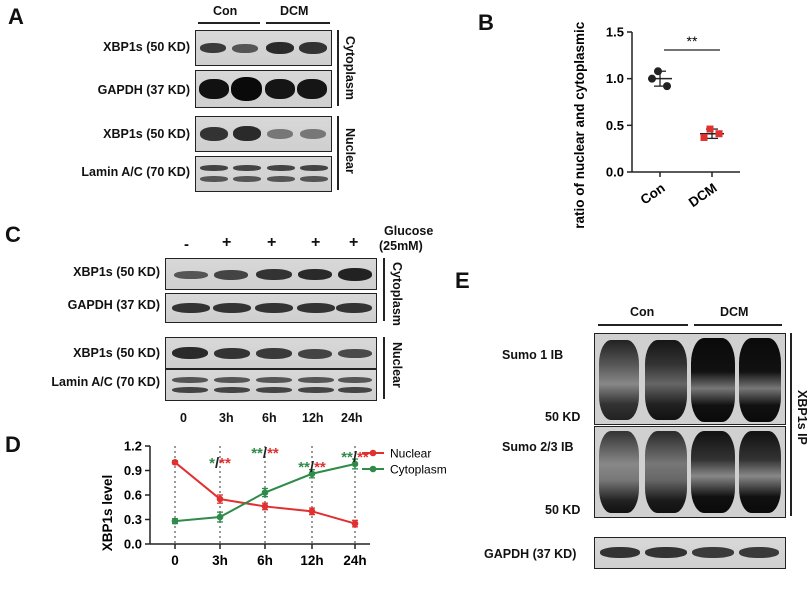 This screenshot has width=811, height=593. What do you see at coordinates (133, 495) in the screenshot?
I see `panel-d-ytick-label: 0.6` at bounding box center [133, 495].